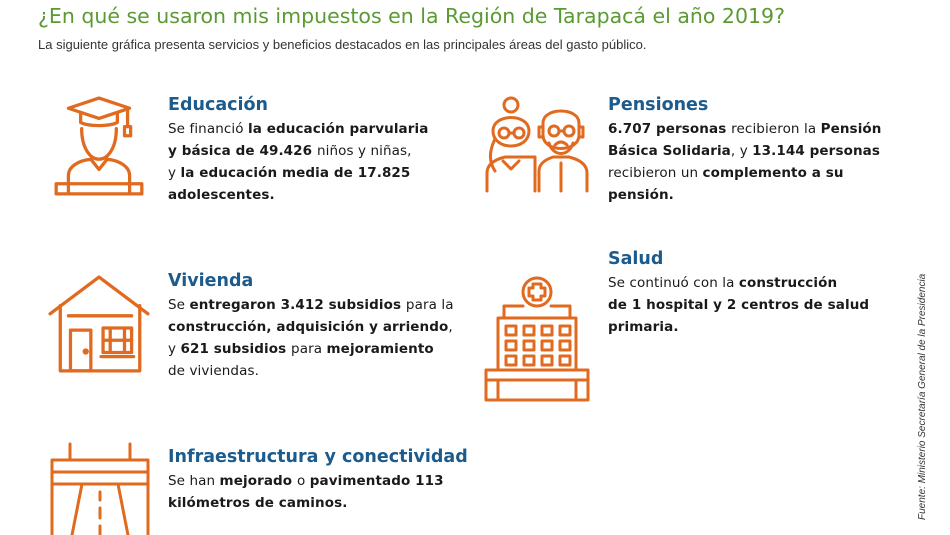 This screenshot has width=950, height=535. I want to click on bold-text-run: 6.707 personas, so click(670, 129).